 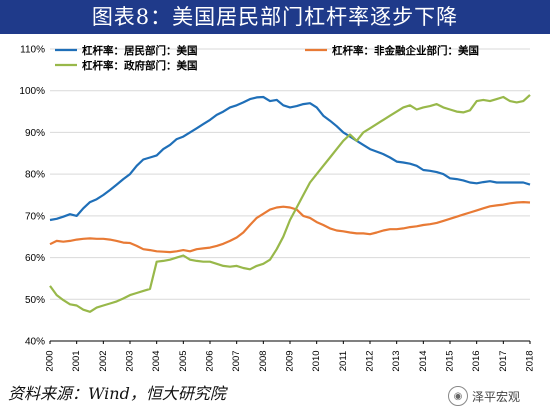 What do you see at coordinates (35, 133) in the screenshot?
I see `y-tick-label: 90%` at bounding box center [35, 133].